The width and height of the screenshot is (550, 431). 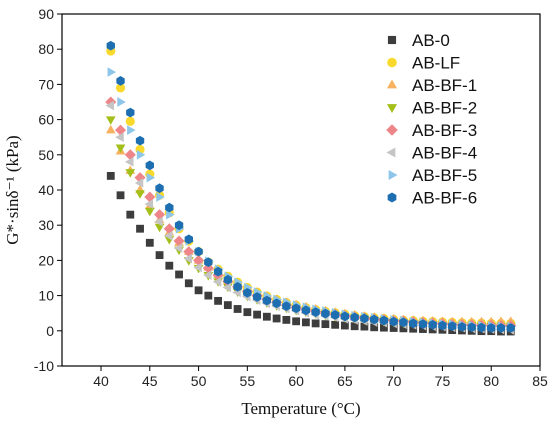 What do you see at coordinates (44, 366) in the screenshot?
I see `y-tick-label: -10` at bounding box center [44, 366].